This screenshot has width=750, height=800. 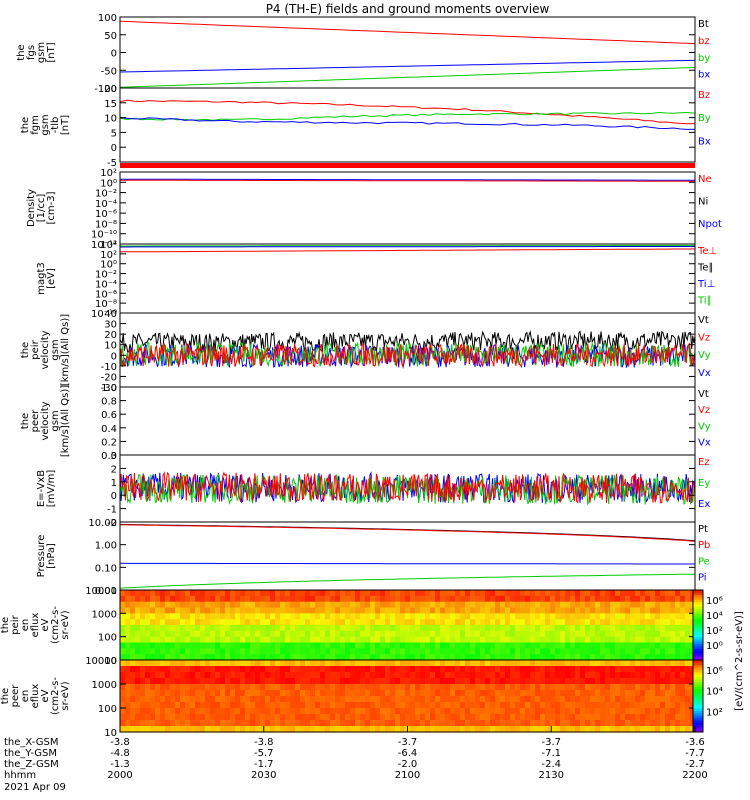 I want to click on xaxis-row-value: 2200, so click(x=694, y=775).